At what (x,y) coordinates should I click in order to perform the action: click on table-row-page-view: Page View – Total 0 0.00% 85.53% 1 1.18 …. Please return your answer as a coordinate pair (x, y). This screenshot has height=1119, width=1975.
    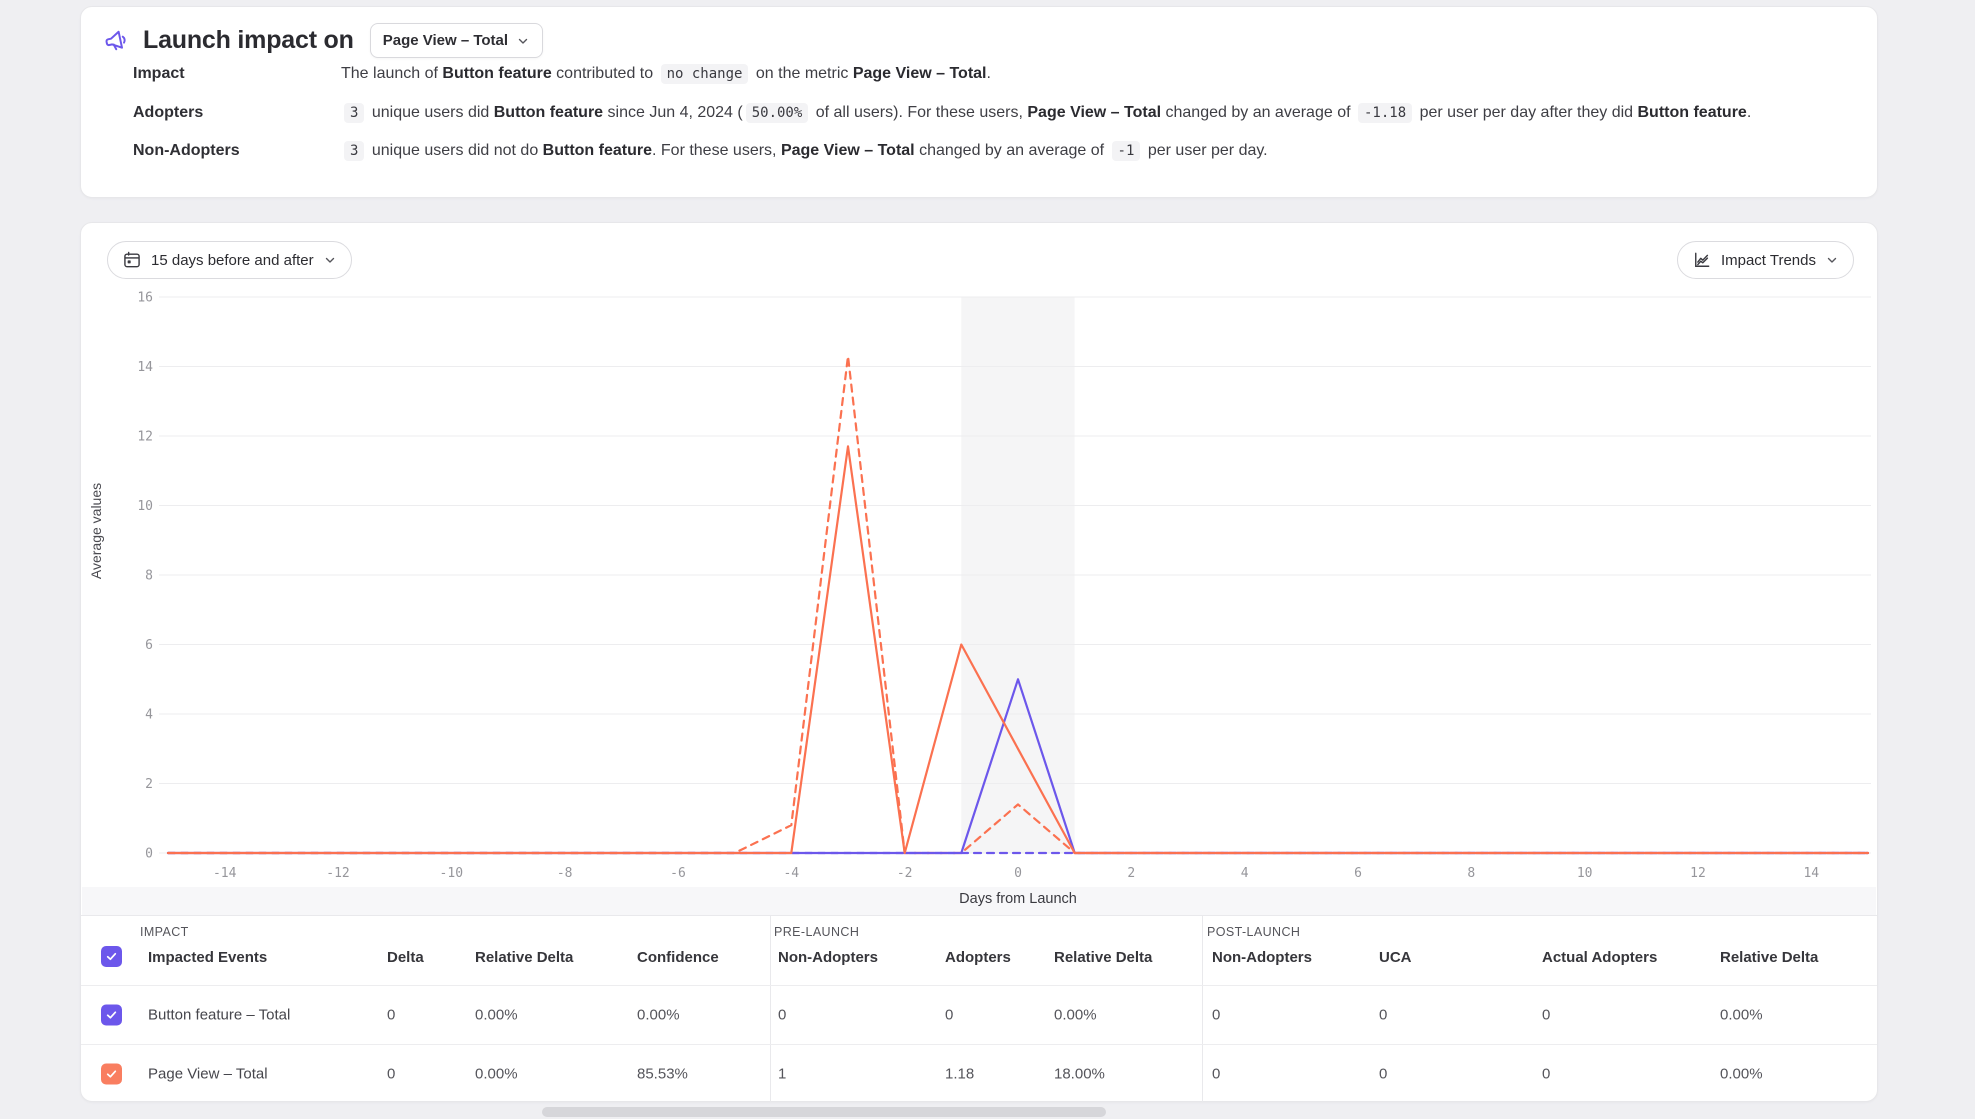
    Looking at the image, I should click on (979, 1074).